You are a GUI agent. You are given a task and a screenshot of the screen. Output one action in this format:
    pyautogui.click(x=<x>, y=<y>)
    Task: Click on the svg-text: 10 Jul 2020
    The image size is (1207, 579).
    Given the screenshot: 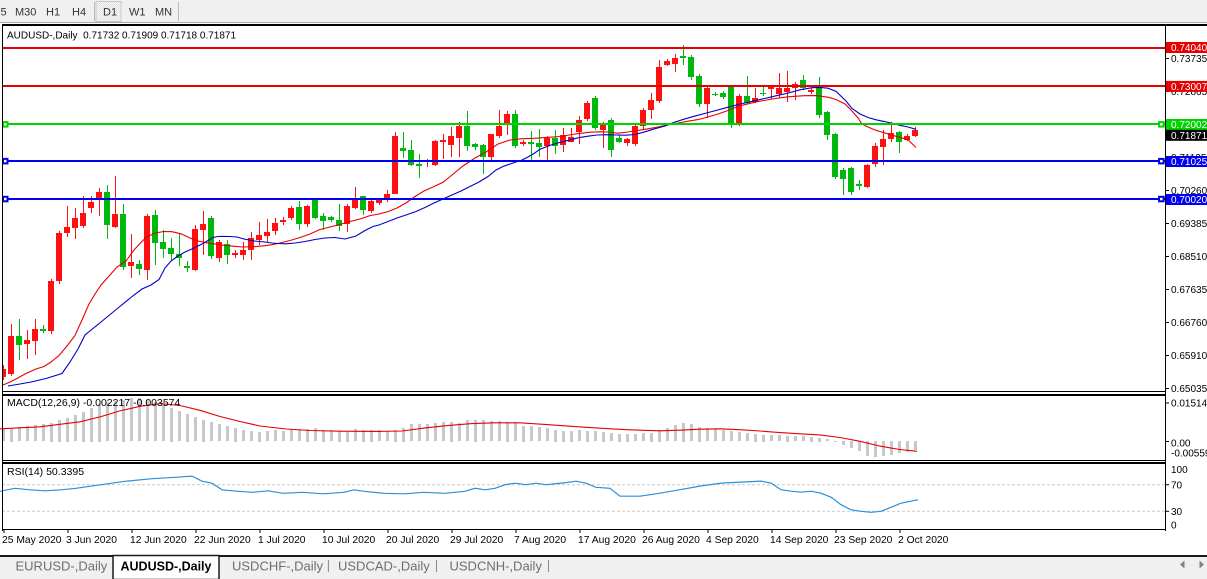 What is the action you would take?
    pyautogui.click(x=349, y=540)
    